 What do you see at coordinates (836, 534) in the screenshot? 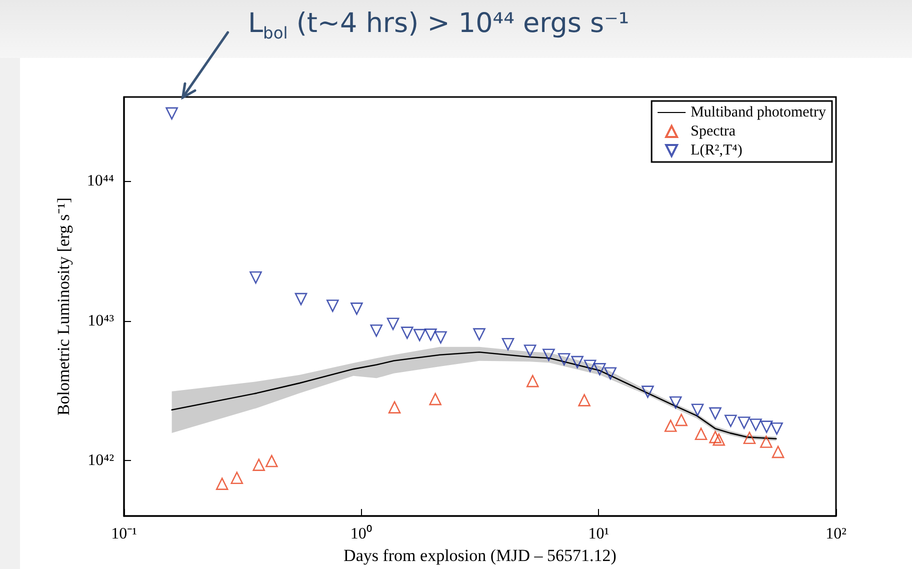
I see `x-tick-label: 10²` at bounding box center [836, 534].